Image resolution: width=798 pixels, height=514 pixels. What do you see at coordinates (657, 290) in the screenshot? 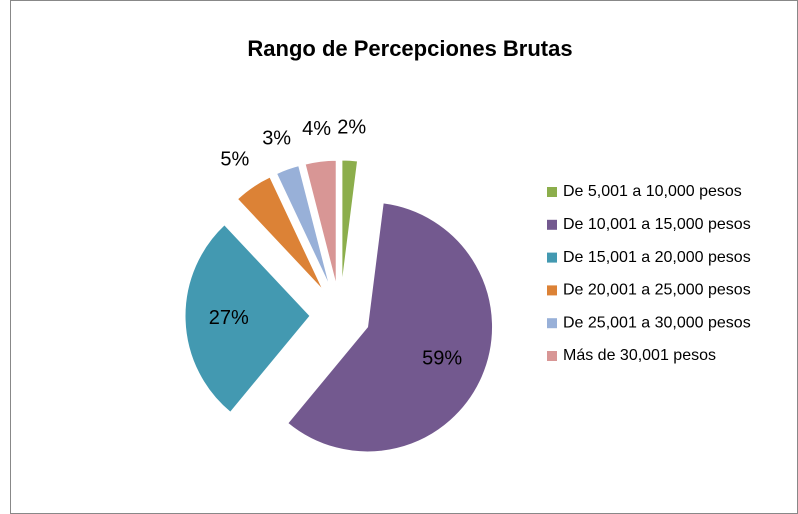
I see `legend-label: De 20,001 a 25,000 pesos` at bounding box center [657, 290].